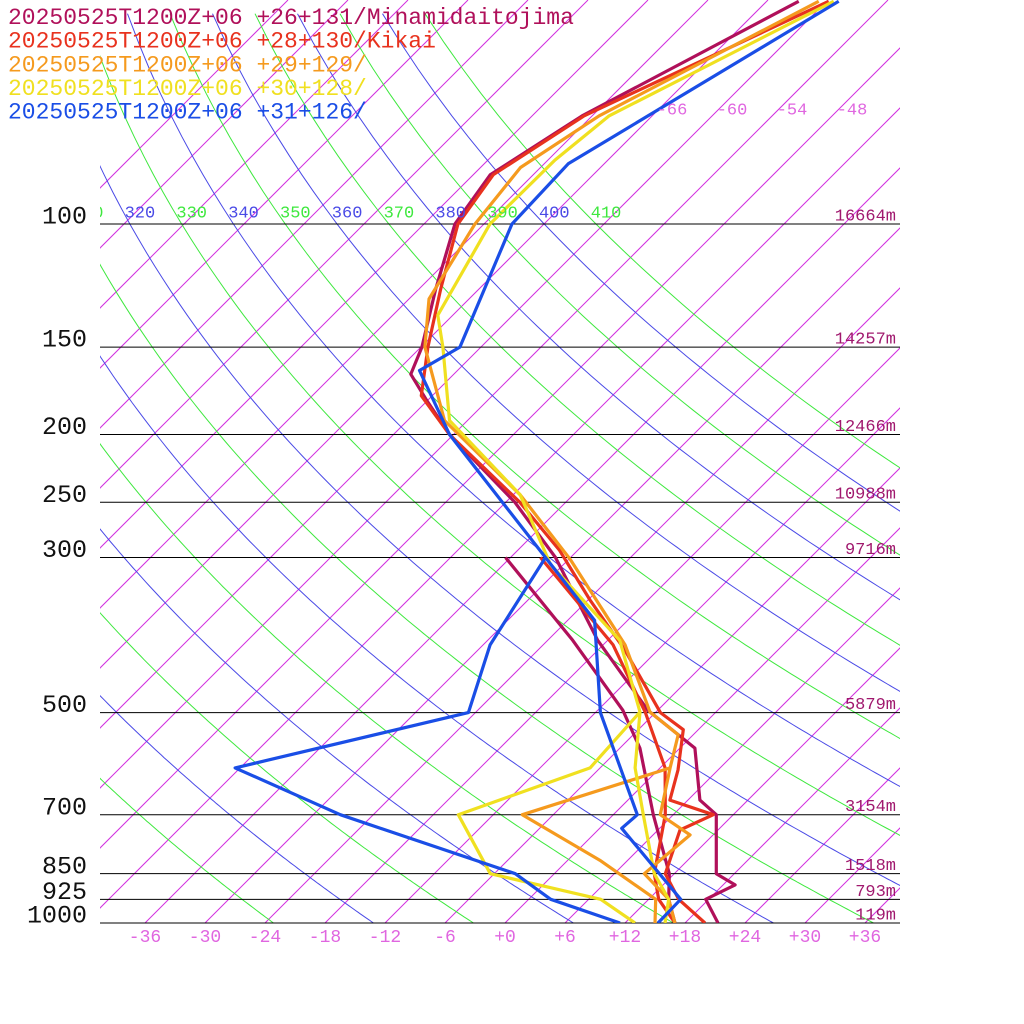 Image resolution: width=1024 pixels, height=1024 pixels. I want to click on x-tick-label: +24, so click(745, 938).